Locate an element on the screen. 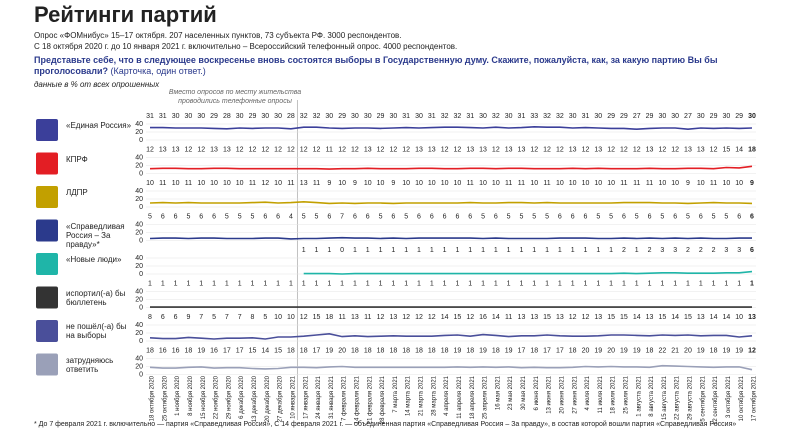 The image size is (800, 430). x-tick-label: 29 августа 2021 is located at coordinates (691, 397).